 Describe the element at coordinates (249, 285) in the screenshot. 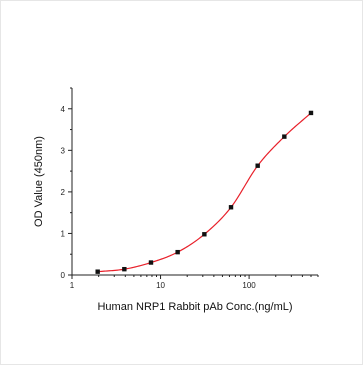

I see `x-tick-label: 100` at that location.